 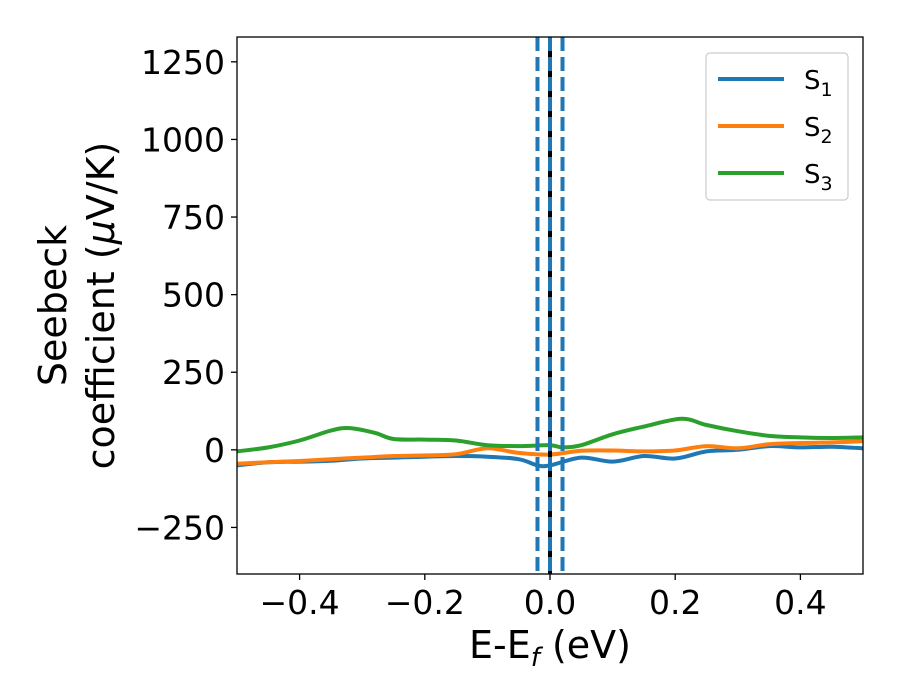 I want to click on x-tick-label: −0.4, so click(x=300, y=602).